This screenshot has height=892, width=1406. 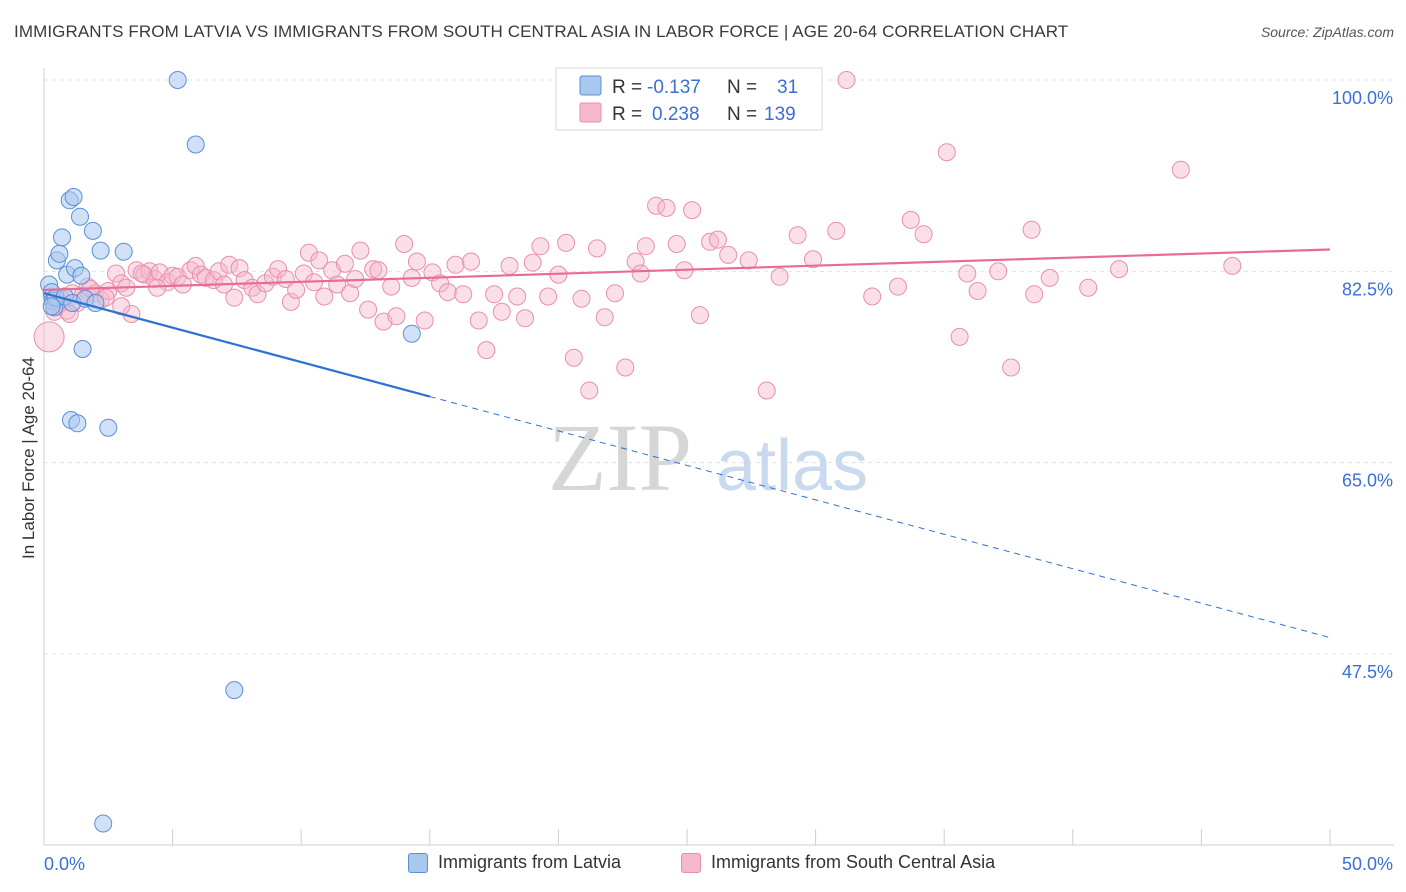 I want to click on watermark: ZIP atlas, so click(x=708, y=457).